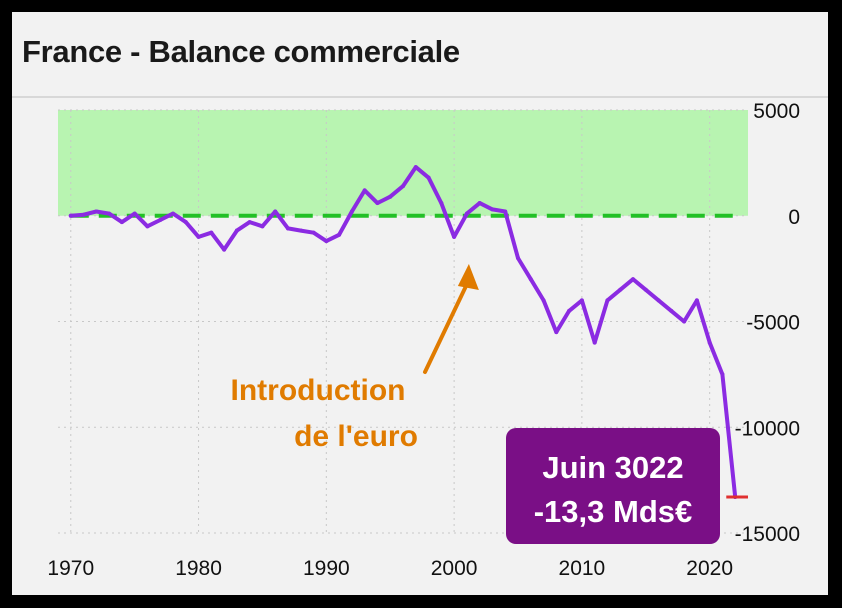 The height and width of the screenshot is (608, 842). I want to click on positive-zone, so click(403, 163).